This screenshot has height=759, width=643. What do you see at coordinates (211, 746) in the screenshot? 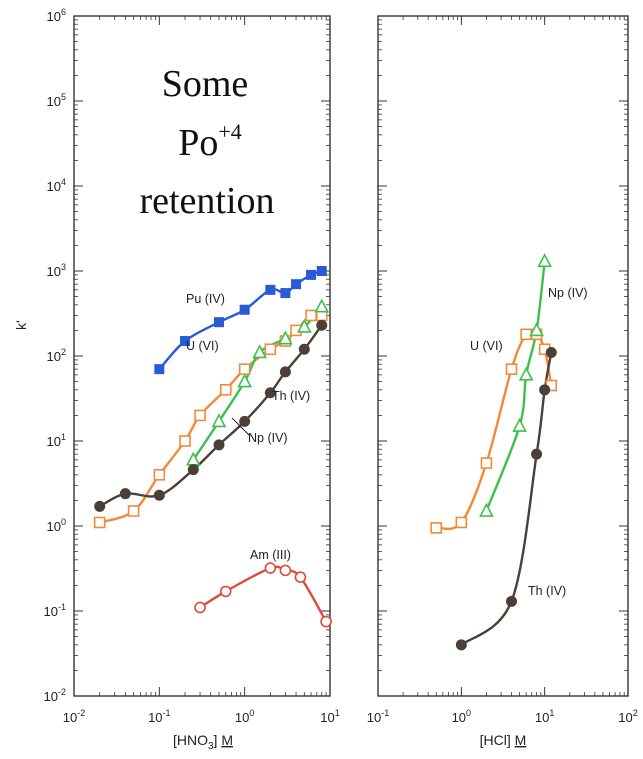
I see `left-x-axis-label-sub: 3` at bounding box center [211, 746].